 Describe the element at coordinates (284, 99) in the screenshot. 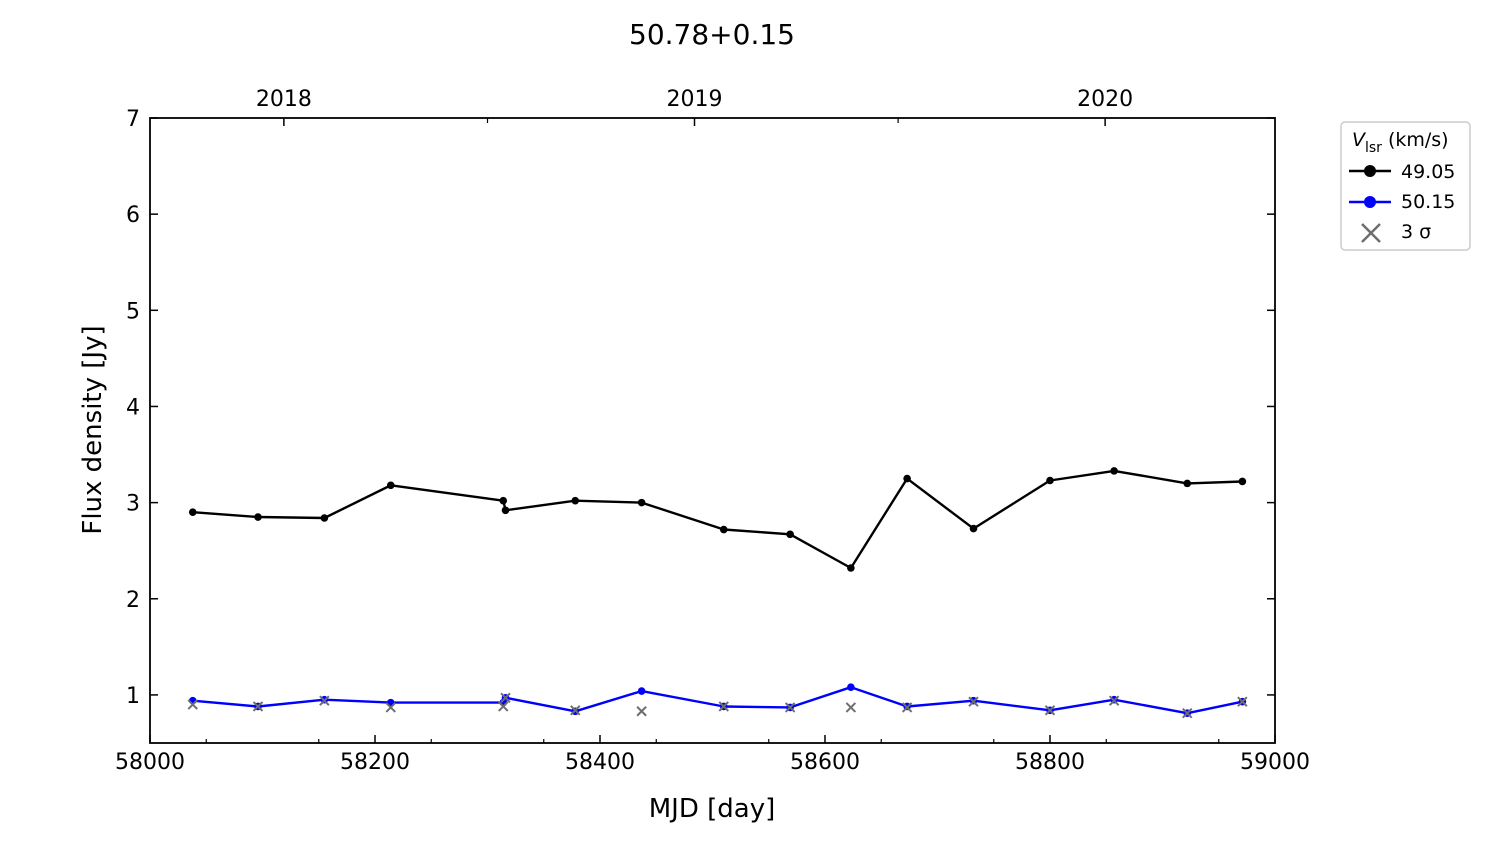

I see `top-year-label: 2018` at that location.